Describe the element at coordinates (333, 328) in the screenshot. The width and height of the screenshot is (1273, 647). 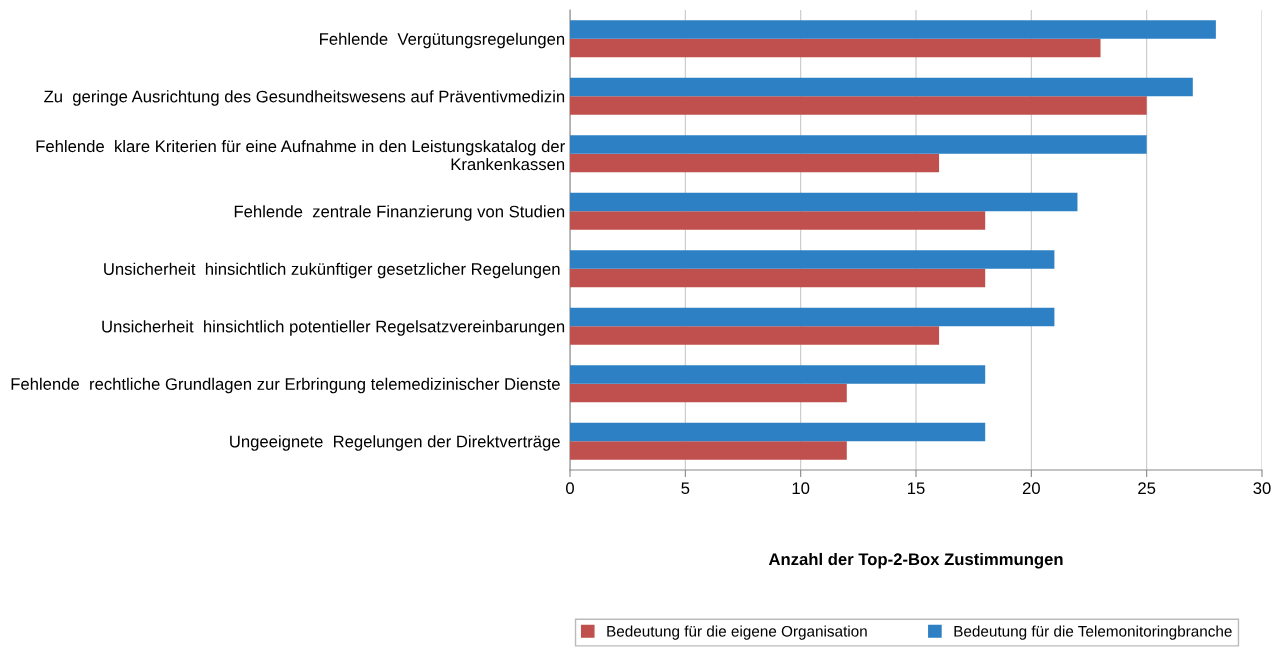
I see `y-tick-label: Unsicherheit hinsichtlich potentieller Regelsatzvereinbarungen` at that location.